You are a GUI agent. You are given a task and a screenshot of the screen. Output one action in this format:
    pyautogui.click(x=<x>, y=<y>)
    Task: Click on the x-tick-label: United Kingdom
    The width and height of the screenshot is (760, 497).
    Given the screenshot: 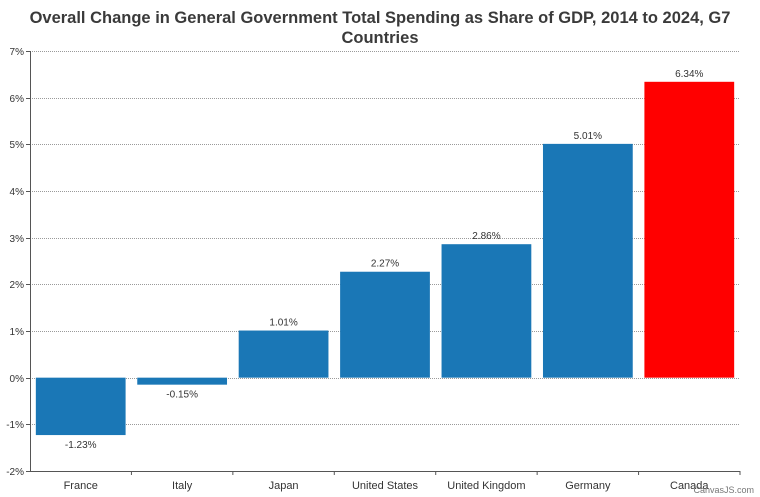 What is the action you would take?
    pyautogui.click(x=486, y=486)
    